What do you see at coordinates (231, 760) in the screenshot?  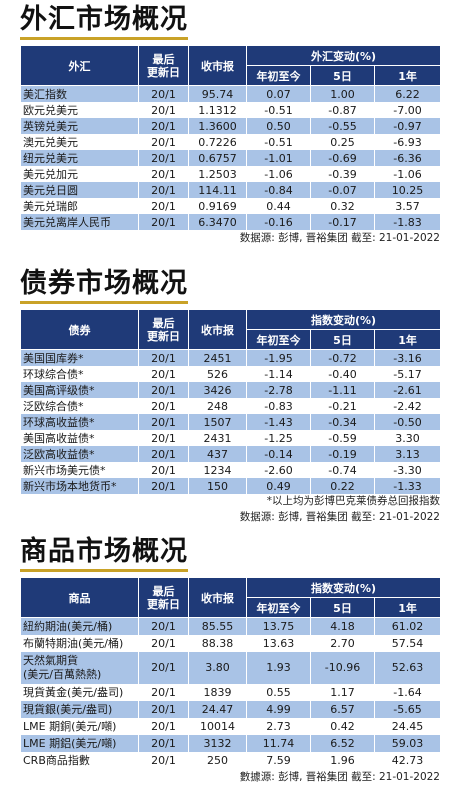 I see `table-row: CRB商品指數 20/1 250 7.59 1.96 42.73` at bounding box center [231, 760].